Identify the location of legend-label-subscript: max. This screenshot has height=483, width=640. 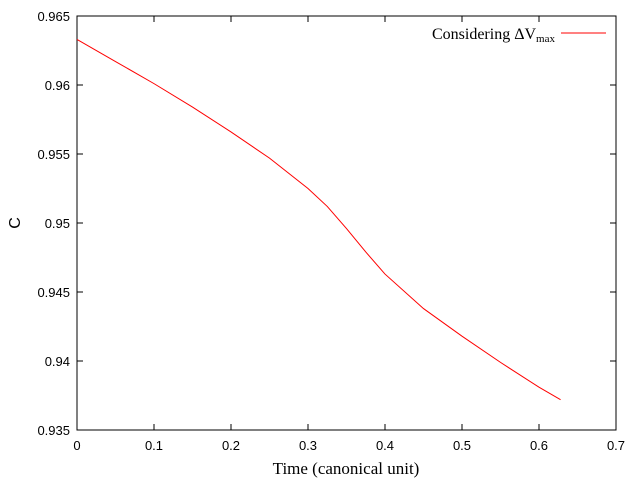
(545, 39).